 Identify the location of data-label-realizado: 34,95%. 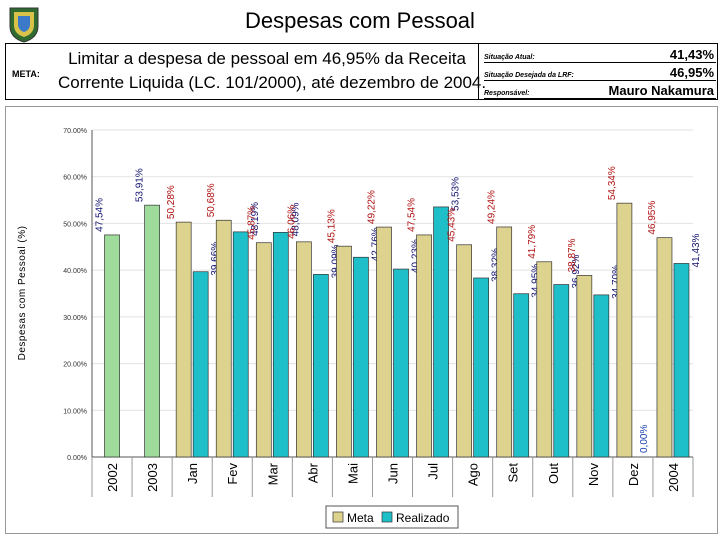
(536, 281).